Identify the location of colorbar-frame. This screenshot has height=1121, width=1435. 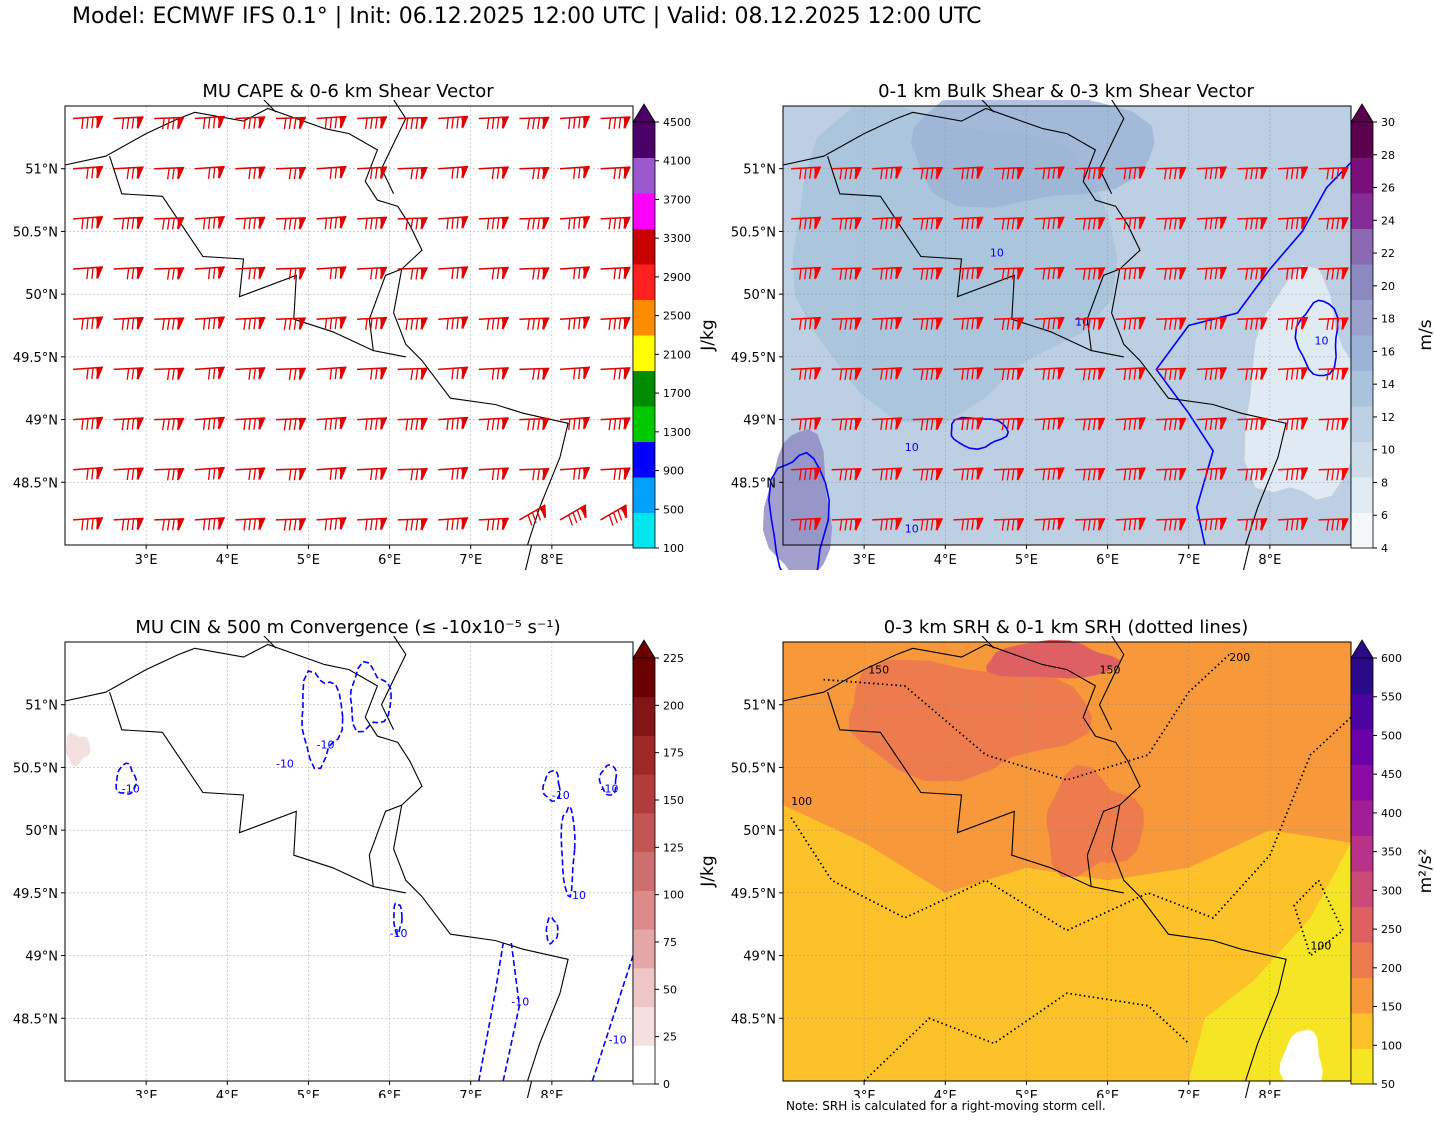
(644, 335).